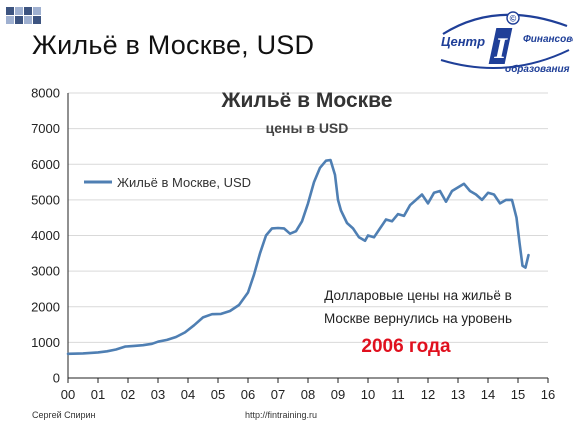 This screenshot has height=433, width=577. What do you see at coordinates (368, 394) in the screenshot?
I see `x-tick-label: 10` at bounding box center [368, 394].